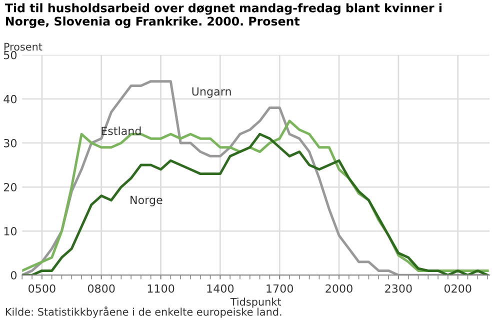  Describe the element at coordinates (398, 288) in the screenshot. I see `x-tick-label: 2300` at that location.